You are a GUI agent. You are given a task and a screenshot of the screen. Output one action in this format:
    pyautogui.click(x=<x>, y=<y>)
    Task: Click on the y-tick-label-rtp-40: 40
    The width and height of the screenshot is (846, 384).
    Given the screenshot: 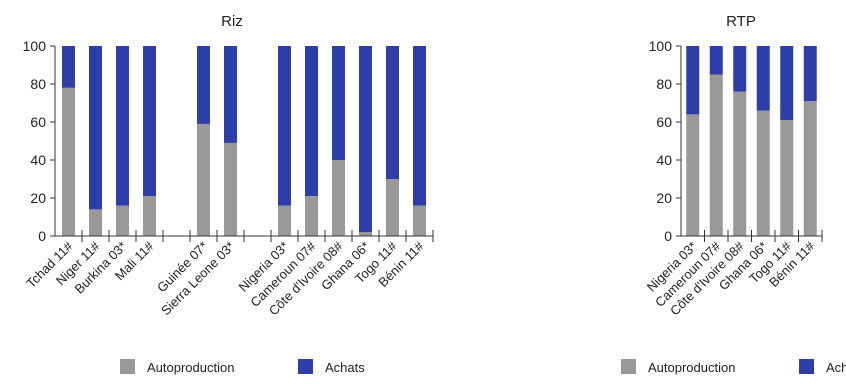 What is the action you would take?
    pyautogui.click(x=664, y=160)
    